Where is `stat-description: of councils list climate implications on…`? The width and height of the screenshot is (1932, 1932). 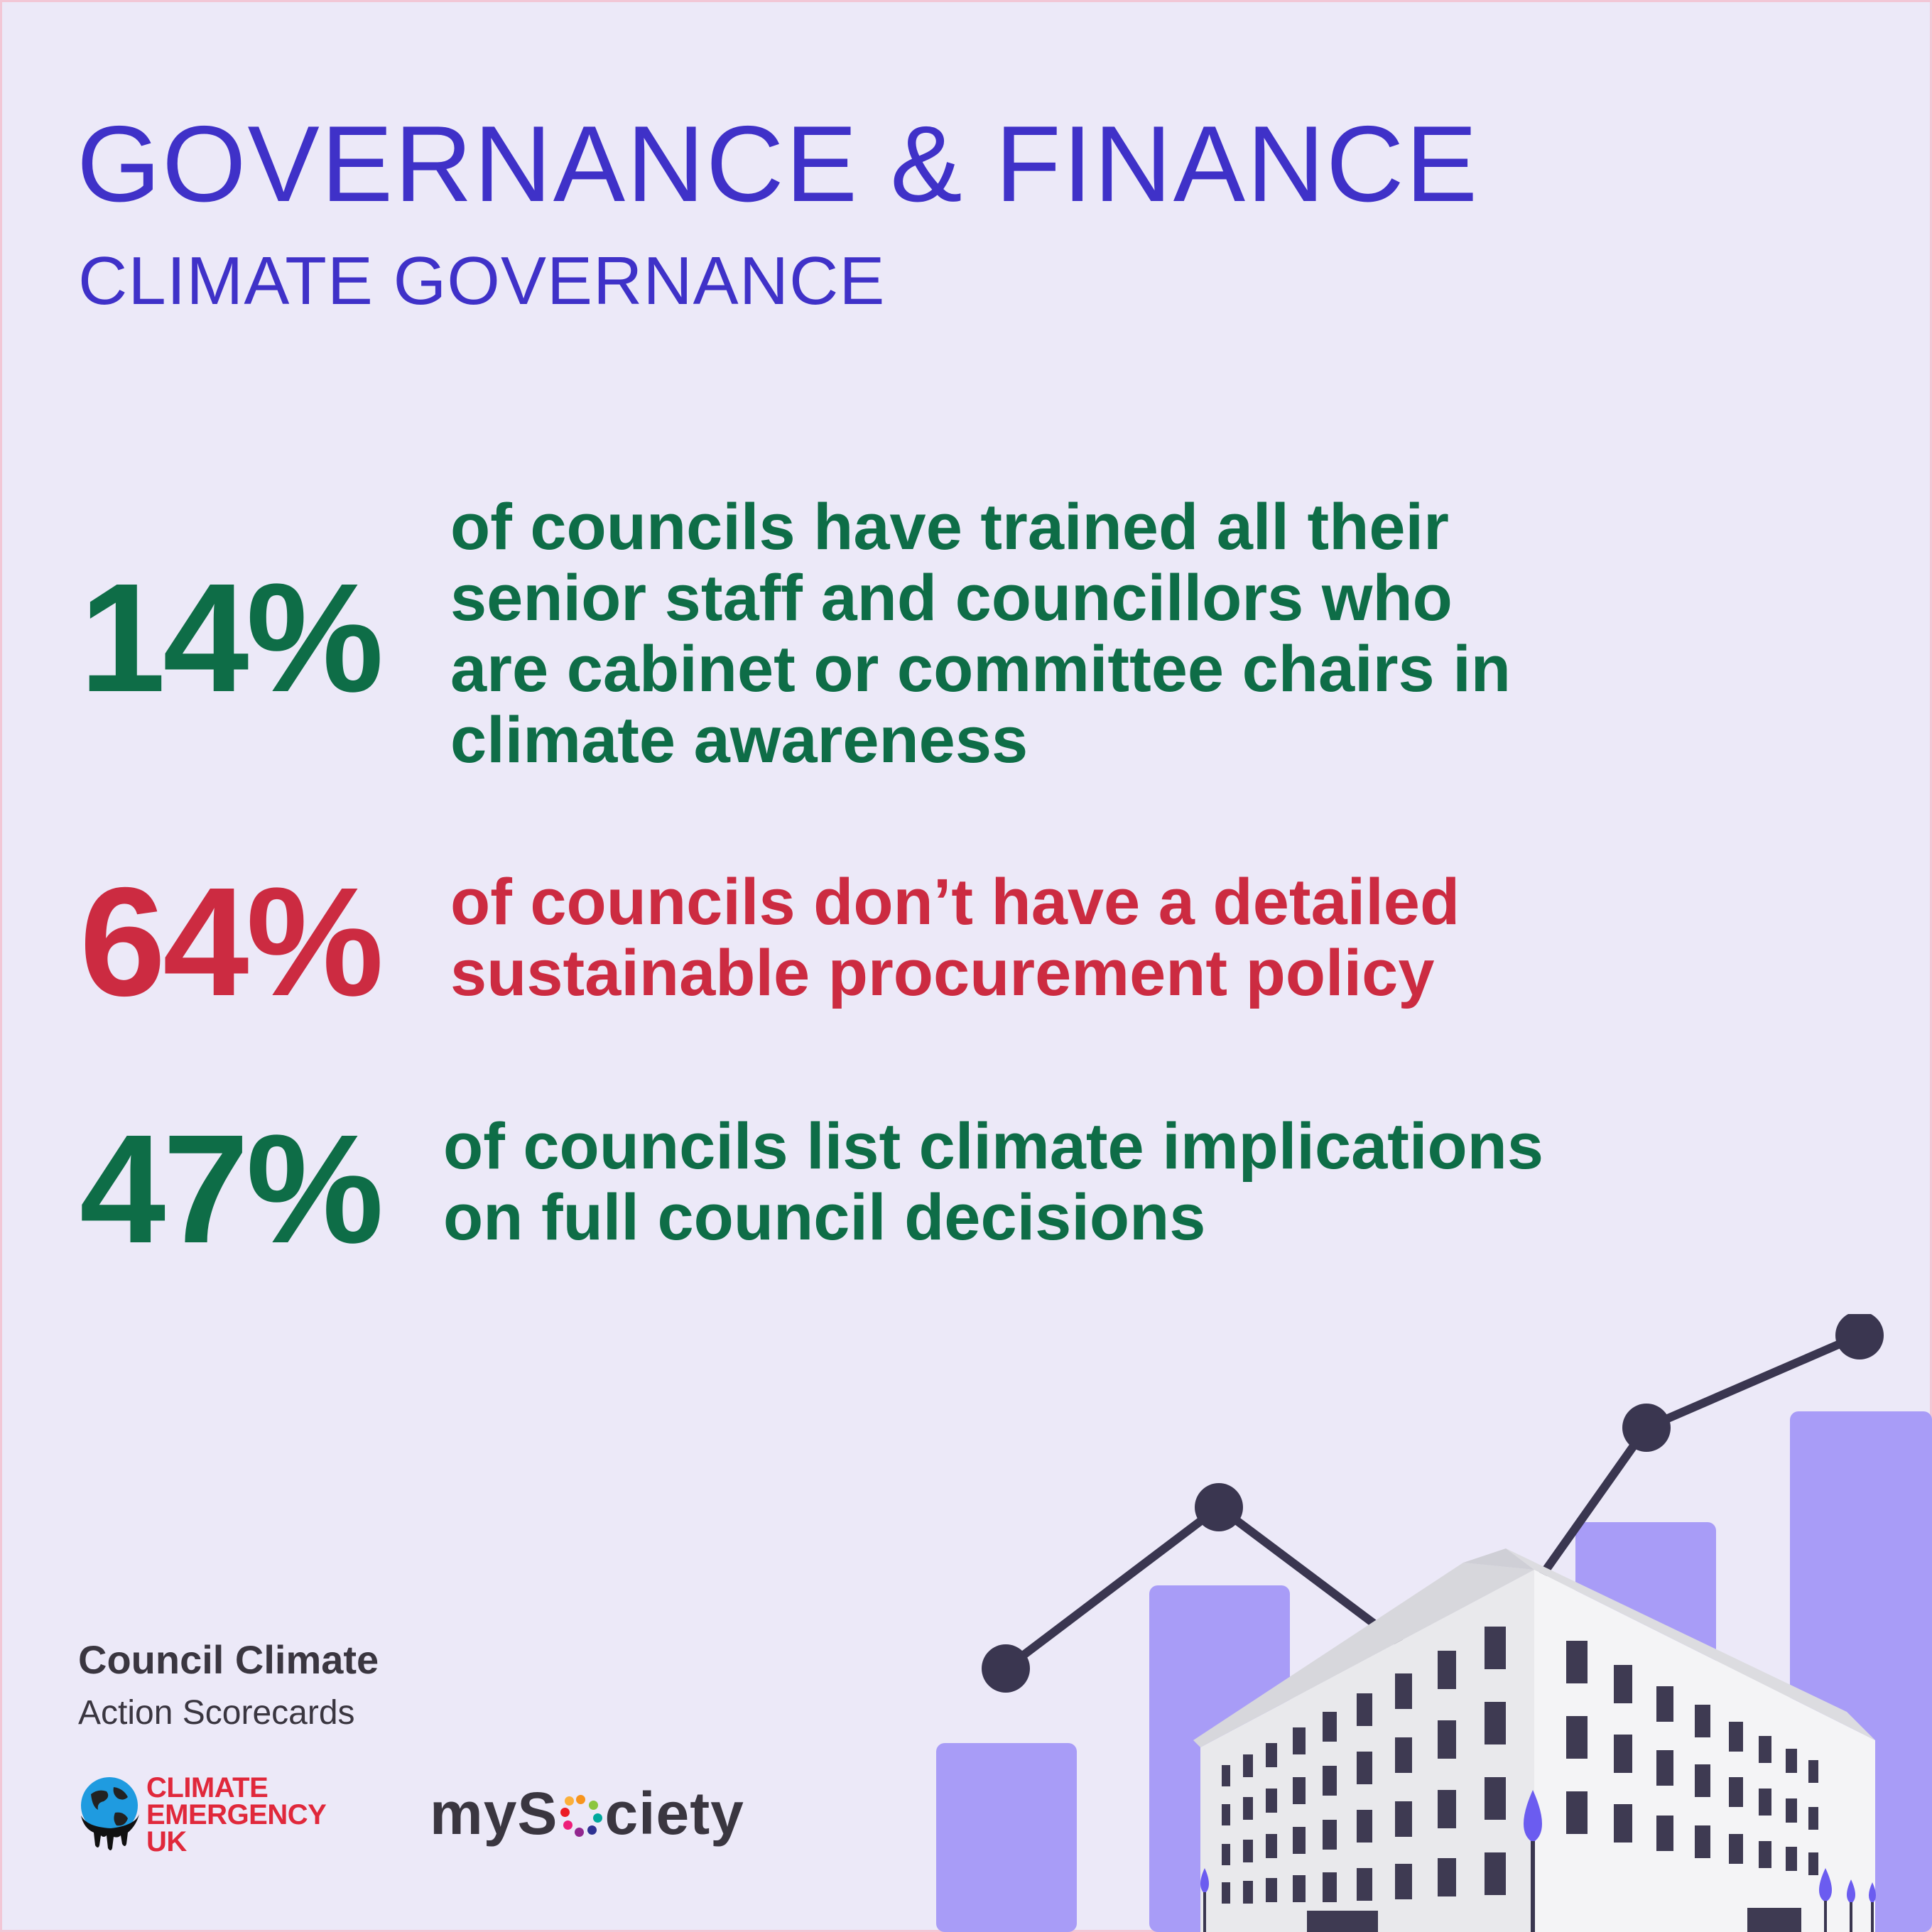 stat-description: of councils list climate implications on… is located at coordinates (993, 1182).